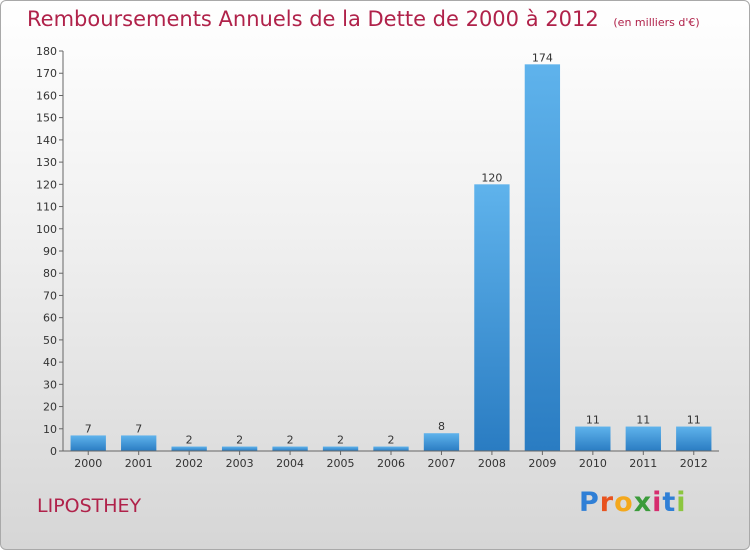 This screenshot has width=750, height=550. I want to click on y-tick-label: 10, so click(50, 429).